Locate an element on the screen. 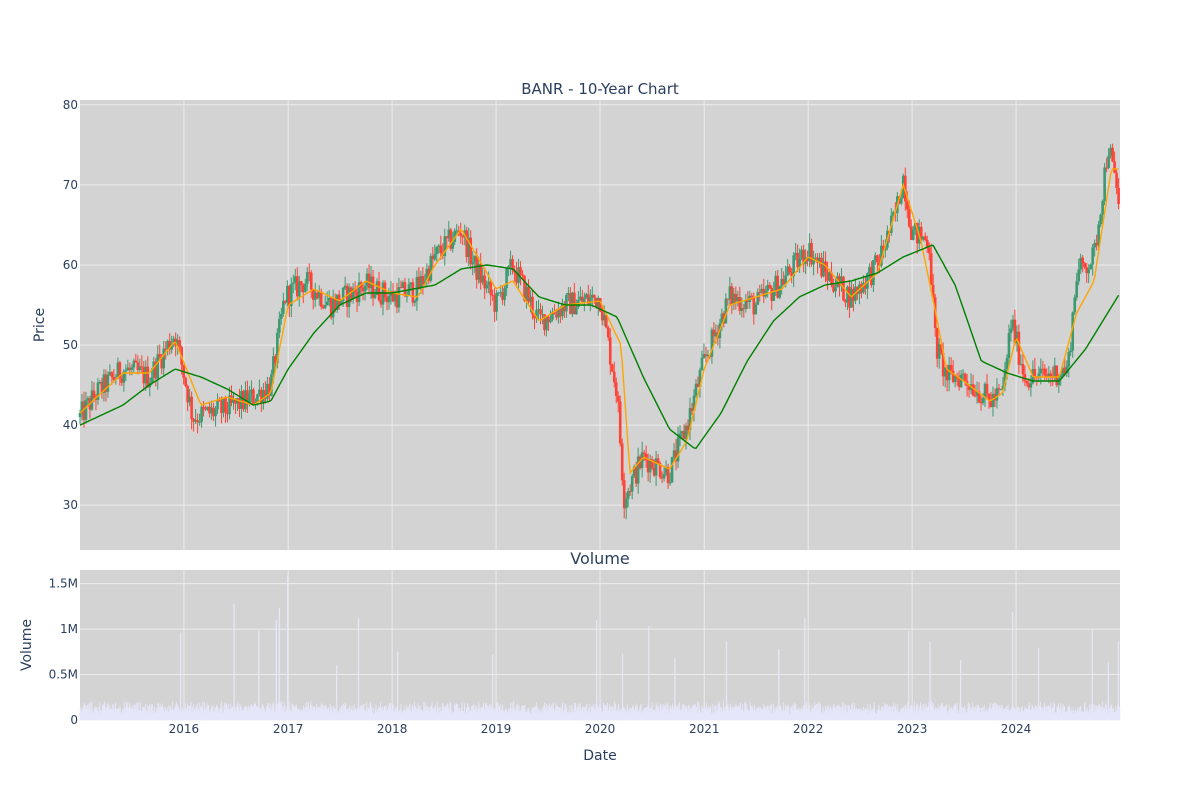  x-tick-label: 2019 is located at coordinates (496, 729).